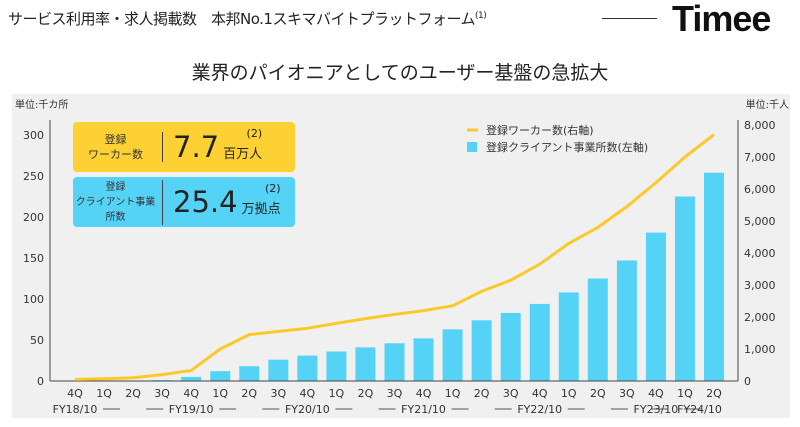 Image resolution: width=800 pixels, height=427 pixels. Describe the element at coordinates (629, 18) in the screenshot. I see `header-divider` at that location.